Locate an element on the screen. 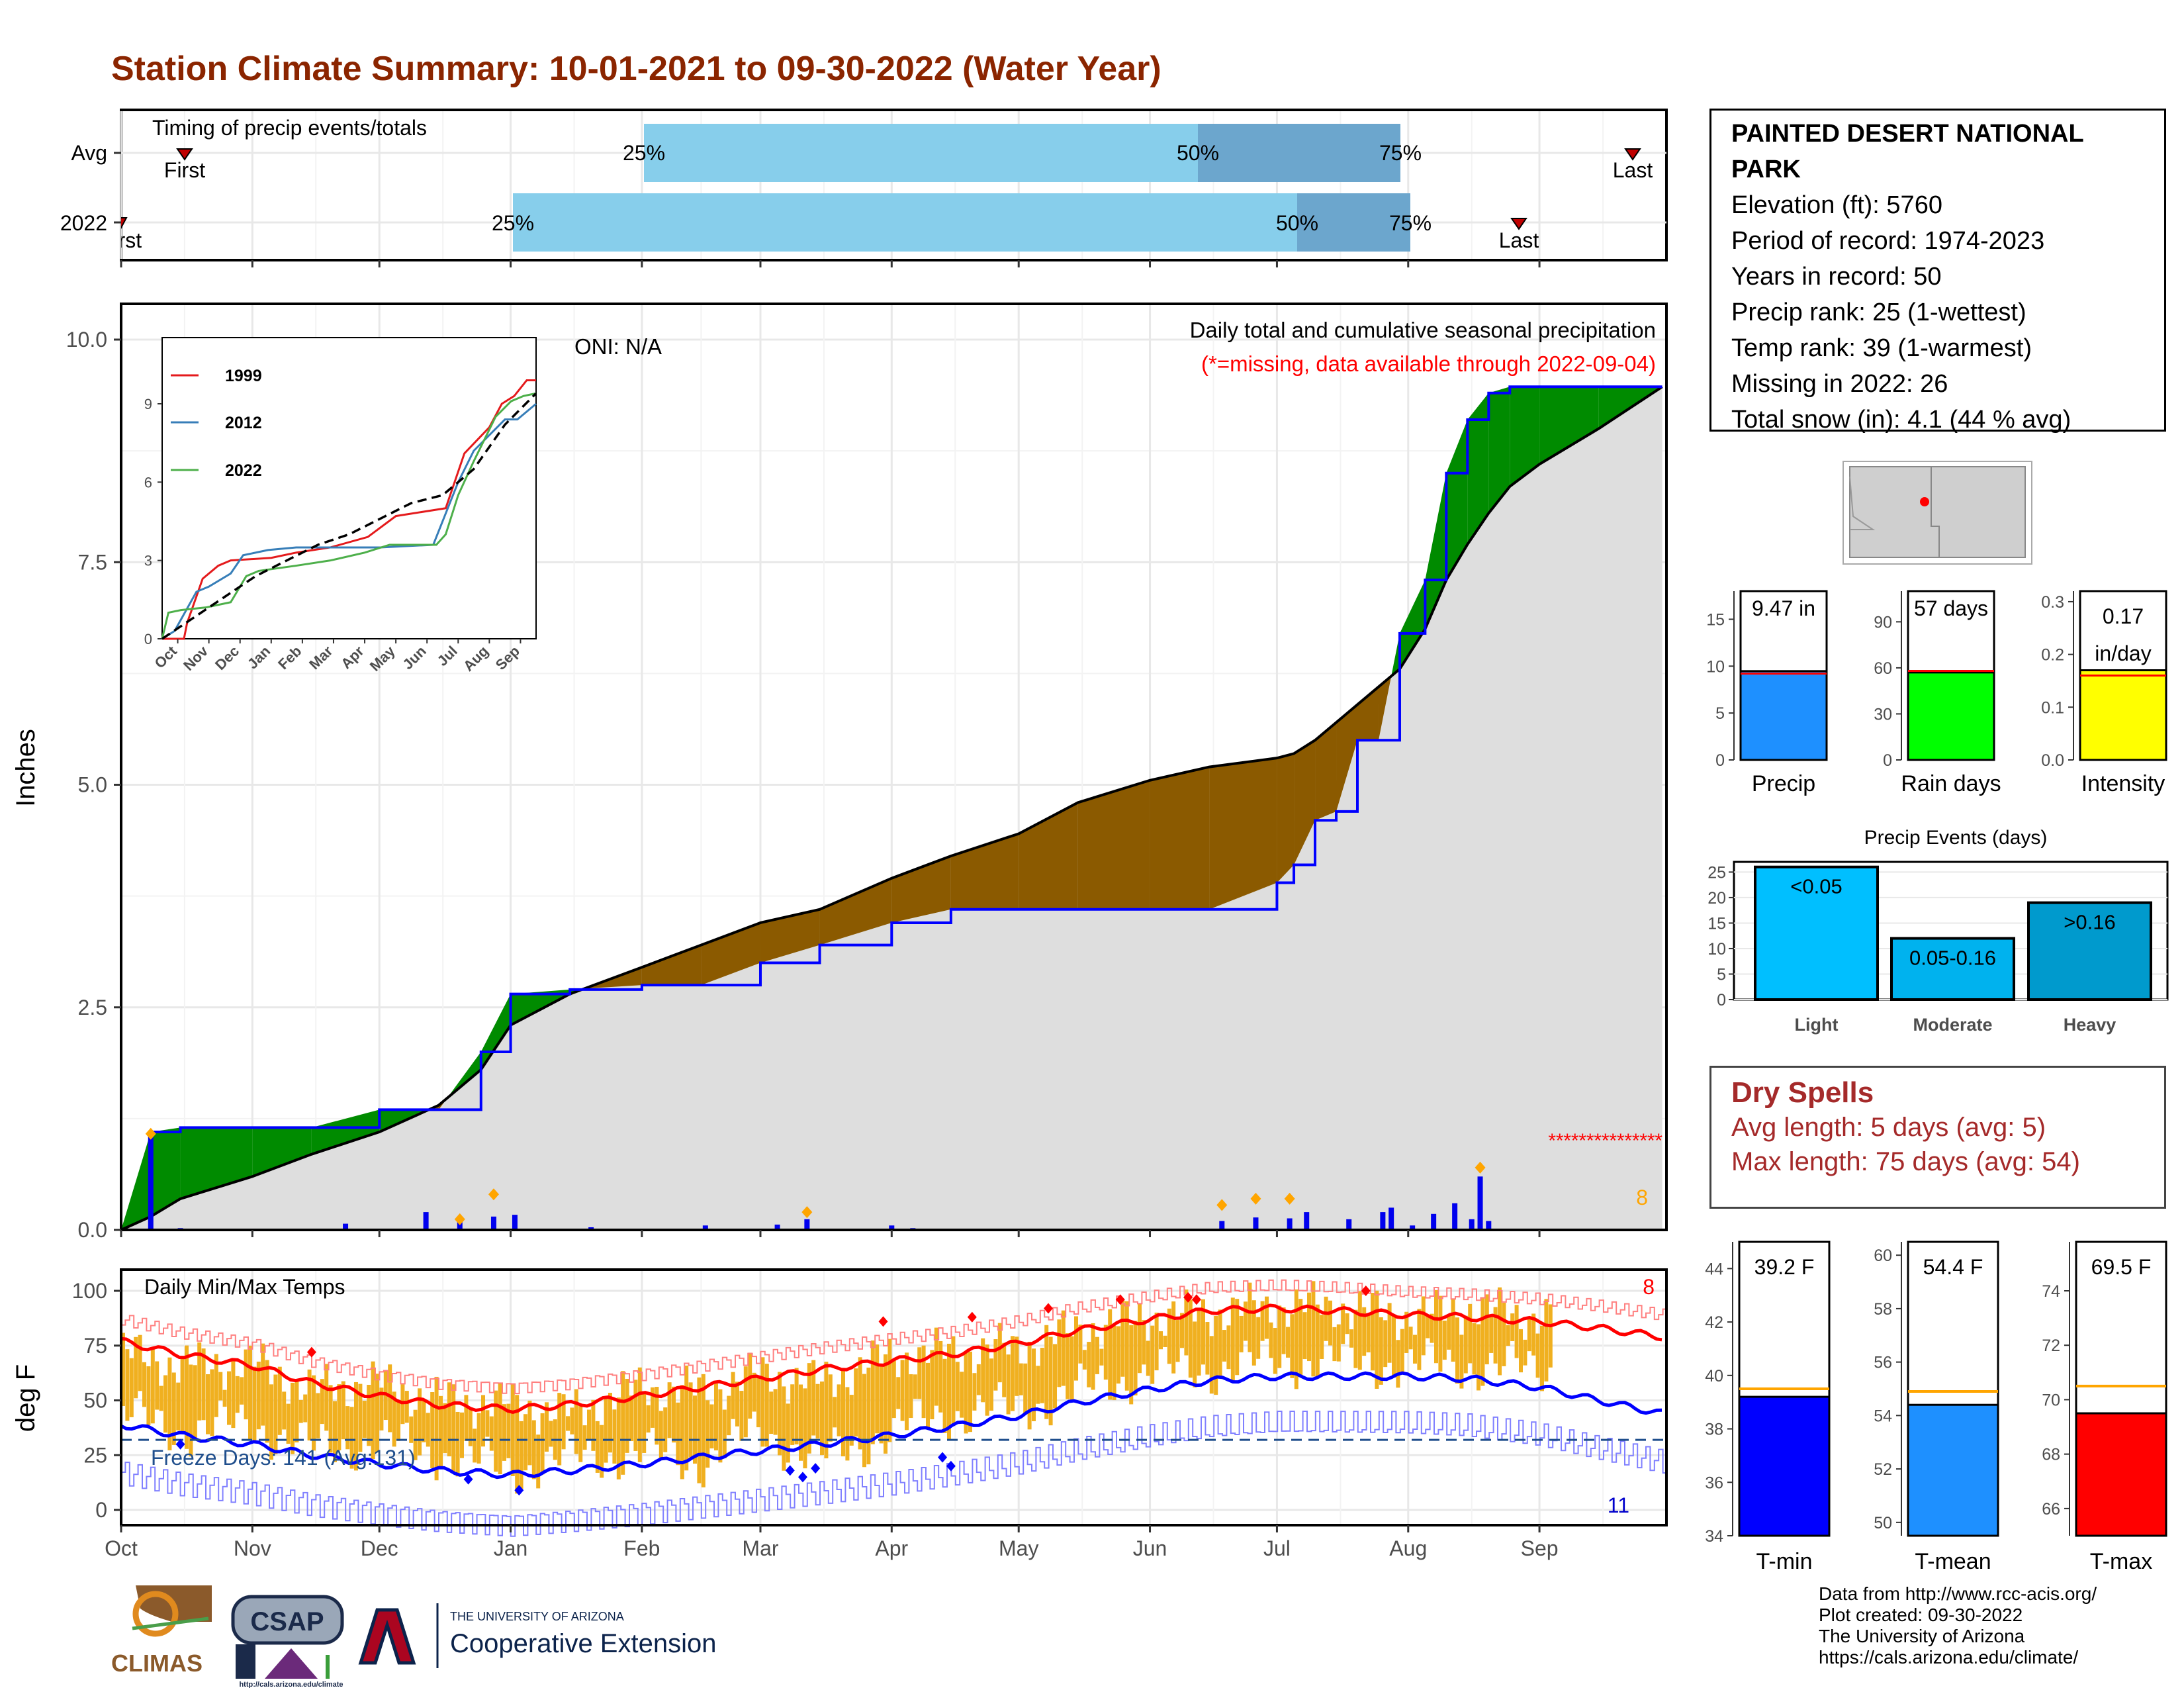  csap-logo-text: CSAP is located at coordinates (287, 1621).